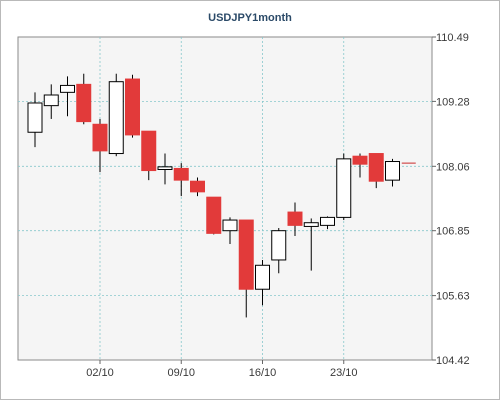  What do you see at coordinates (452, 38) in the screenshot?
I see `y-tick-label: 110.49` at bounding box center [452, 38].